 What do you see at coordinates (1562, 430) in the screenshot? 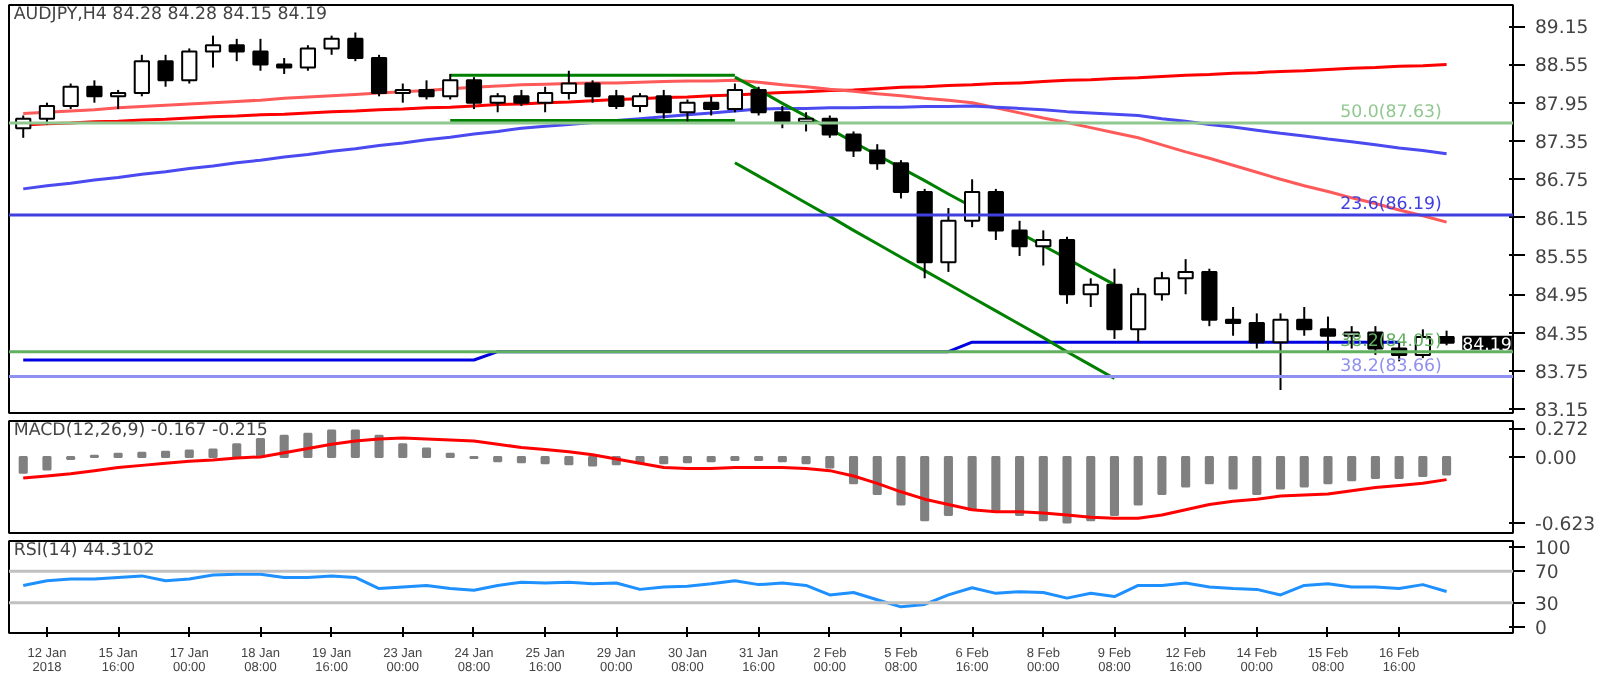
I see `y-tick-label: 0.272` at bounding box center [1562, 430].